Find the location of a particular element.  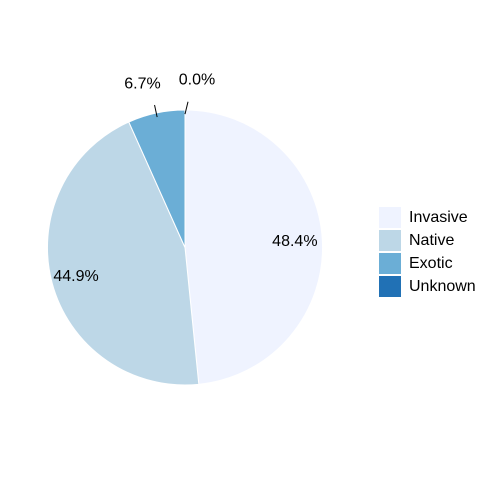

legend: Invasive Native Exotic Unknown is located at coordinates (427, 252).